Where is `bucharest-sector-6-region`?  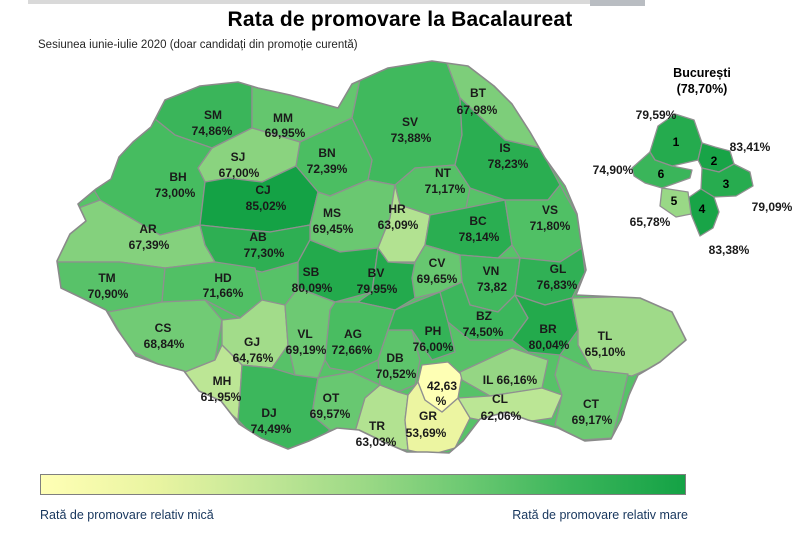 bucharest-sector-6-region is located at coordinates (662, 170).